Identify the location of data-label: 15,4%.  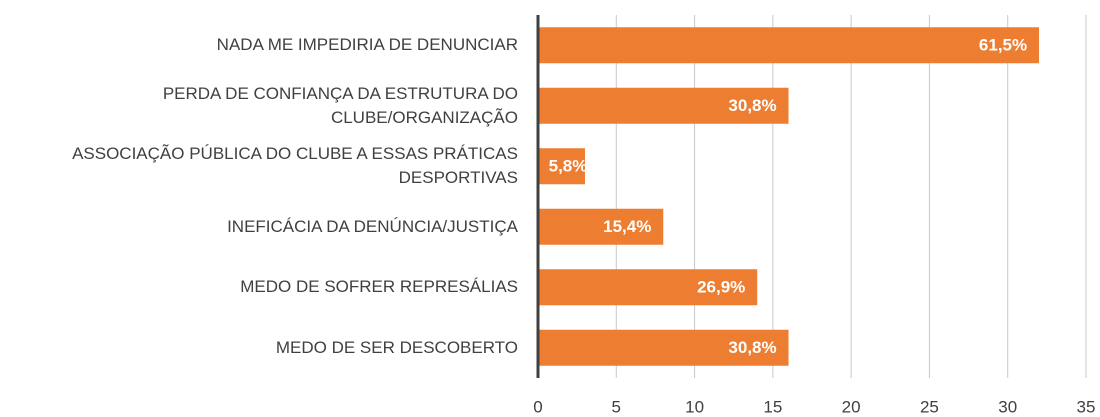
(627, 226).